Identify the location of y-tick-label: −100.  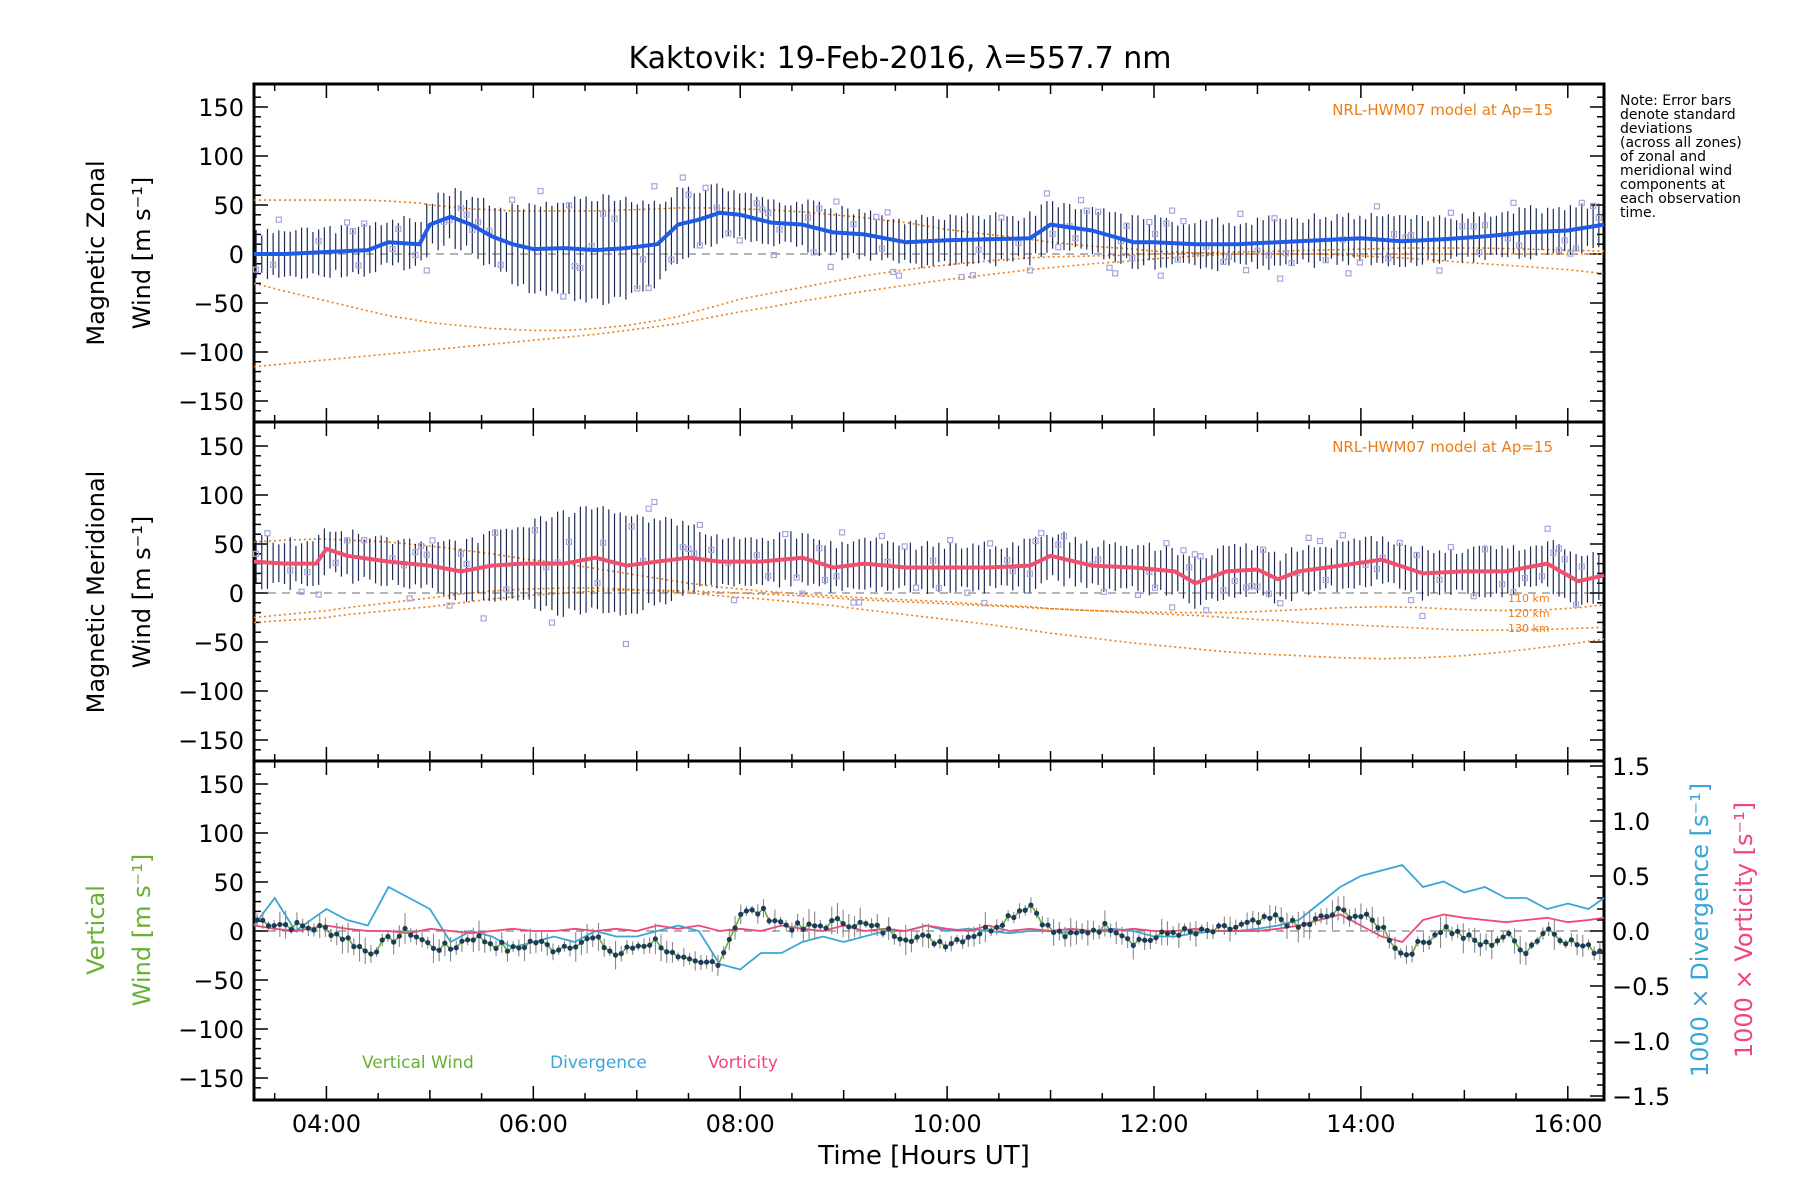
(211, 692).